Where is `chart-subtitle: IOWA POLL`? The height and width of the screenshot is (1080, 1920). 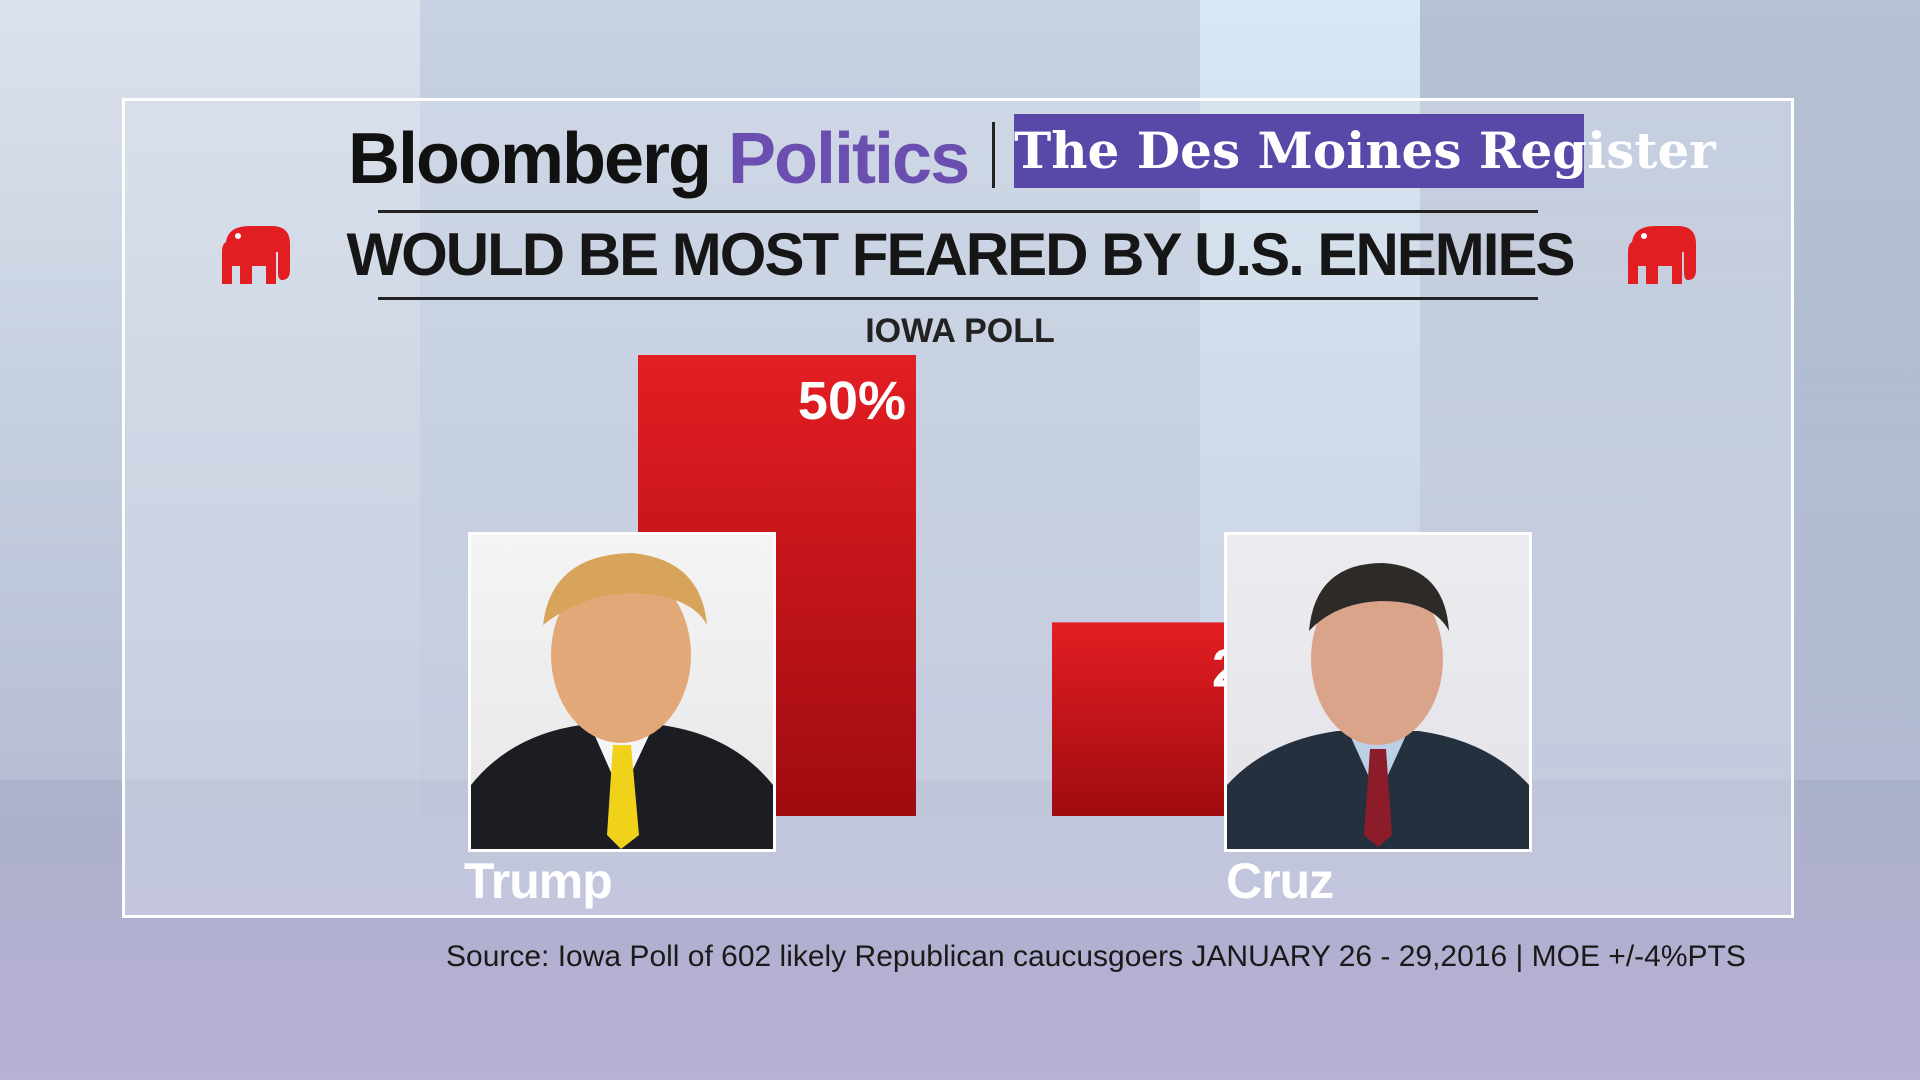
chart-subtitle: IOWA POLL is located at coordinates (960, 331).